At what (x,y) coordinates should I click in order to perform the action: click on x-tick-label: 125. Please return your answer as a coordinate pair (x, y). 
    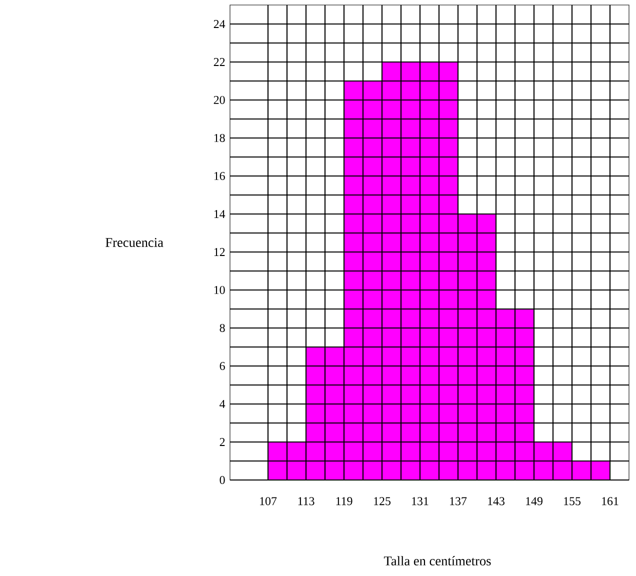
    Looking at the image, I should click on (382, 501).